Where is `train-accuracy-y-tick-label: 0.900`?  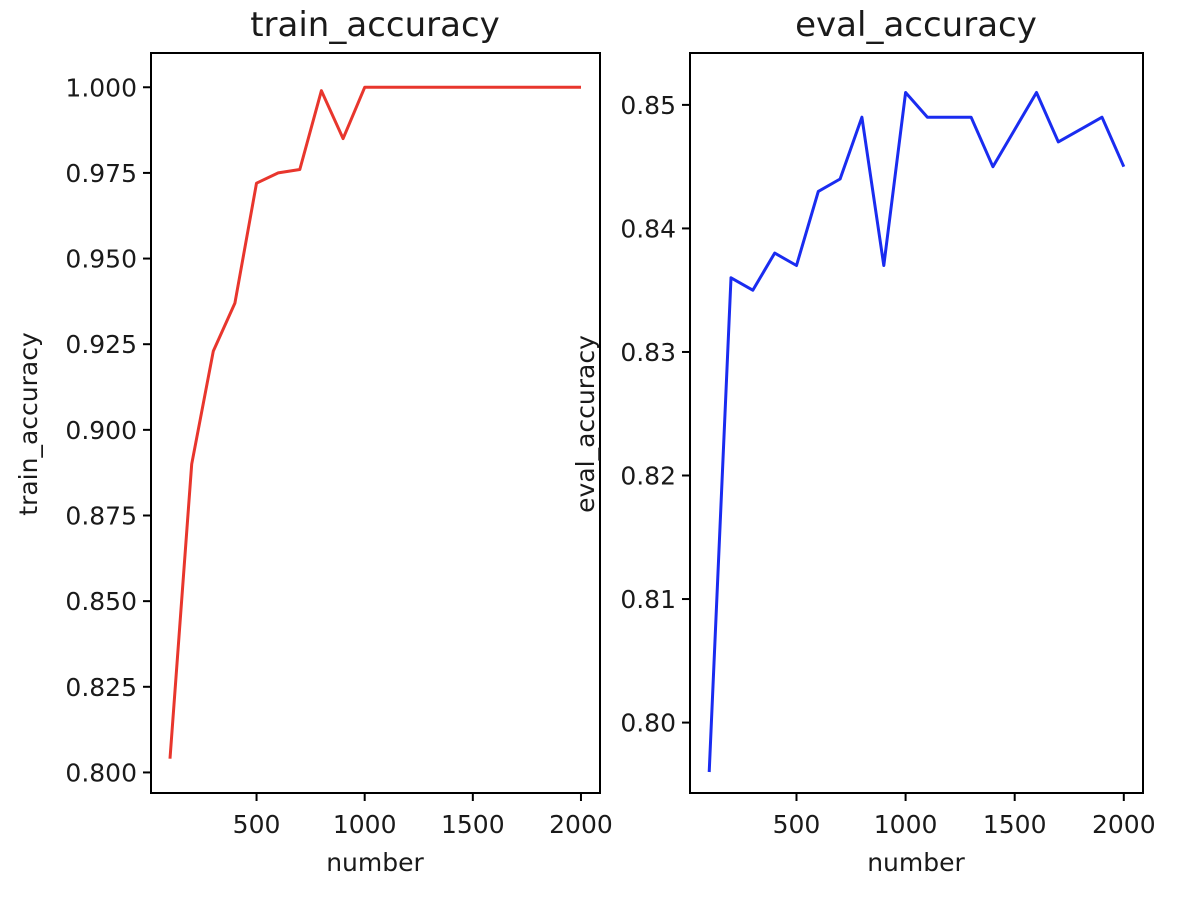
train-accuracy-y-tick-label: 0.900 is located at coordinates (101, 430).